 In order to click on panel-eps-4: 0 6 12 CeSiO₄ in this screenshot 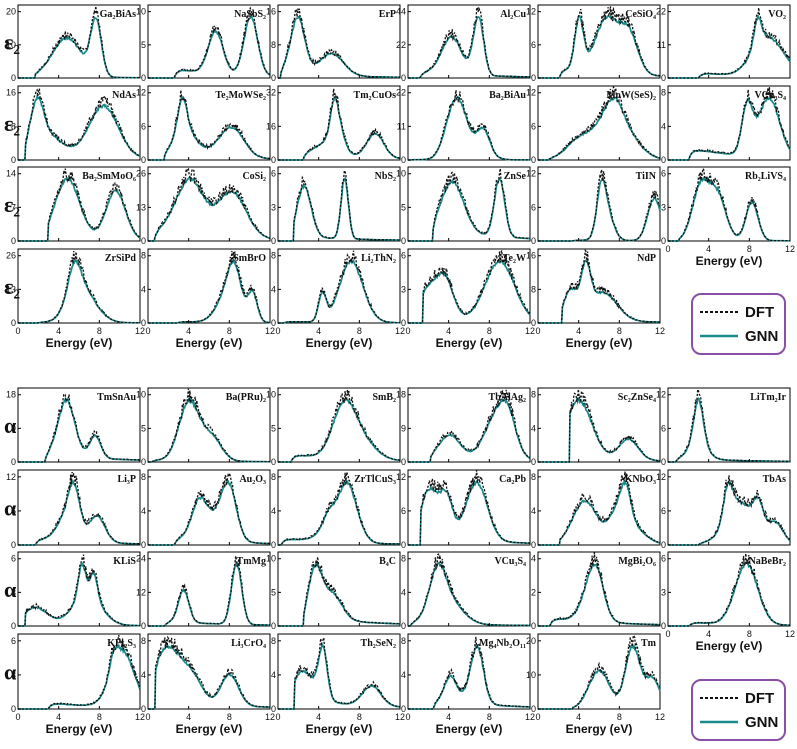, I will do `click(593, 43)`.